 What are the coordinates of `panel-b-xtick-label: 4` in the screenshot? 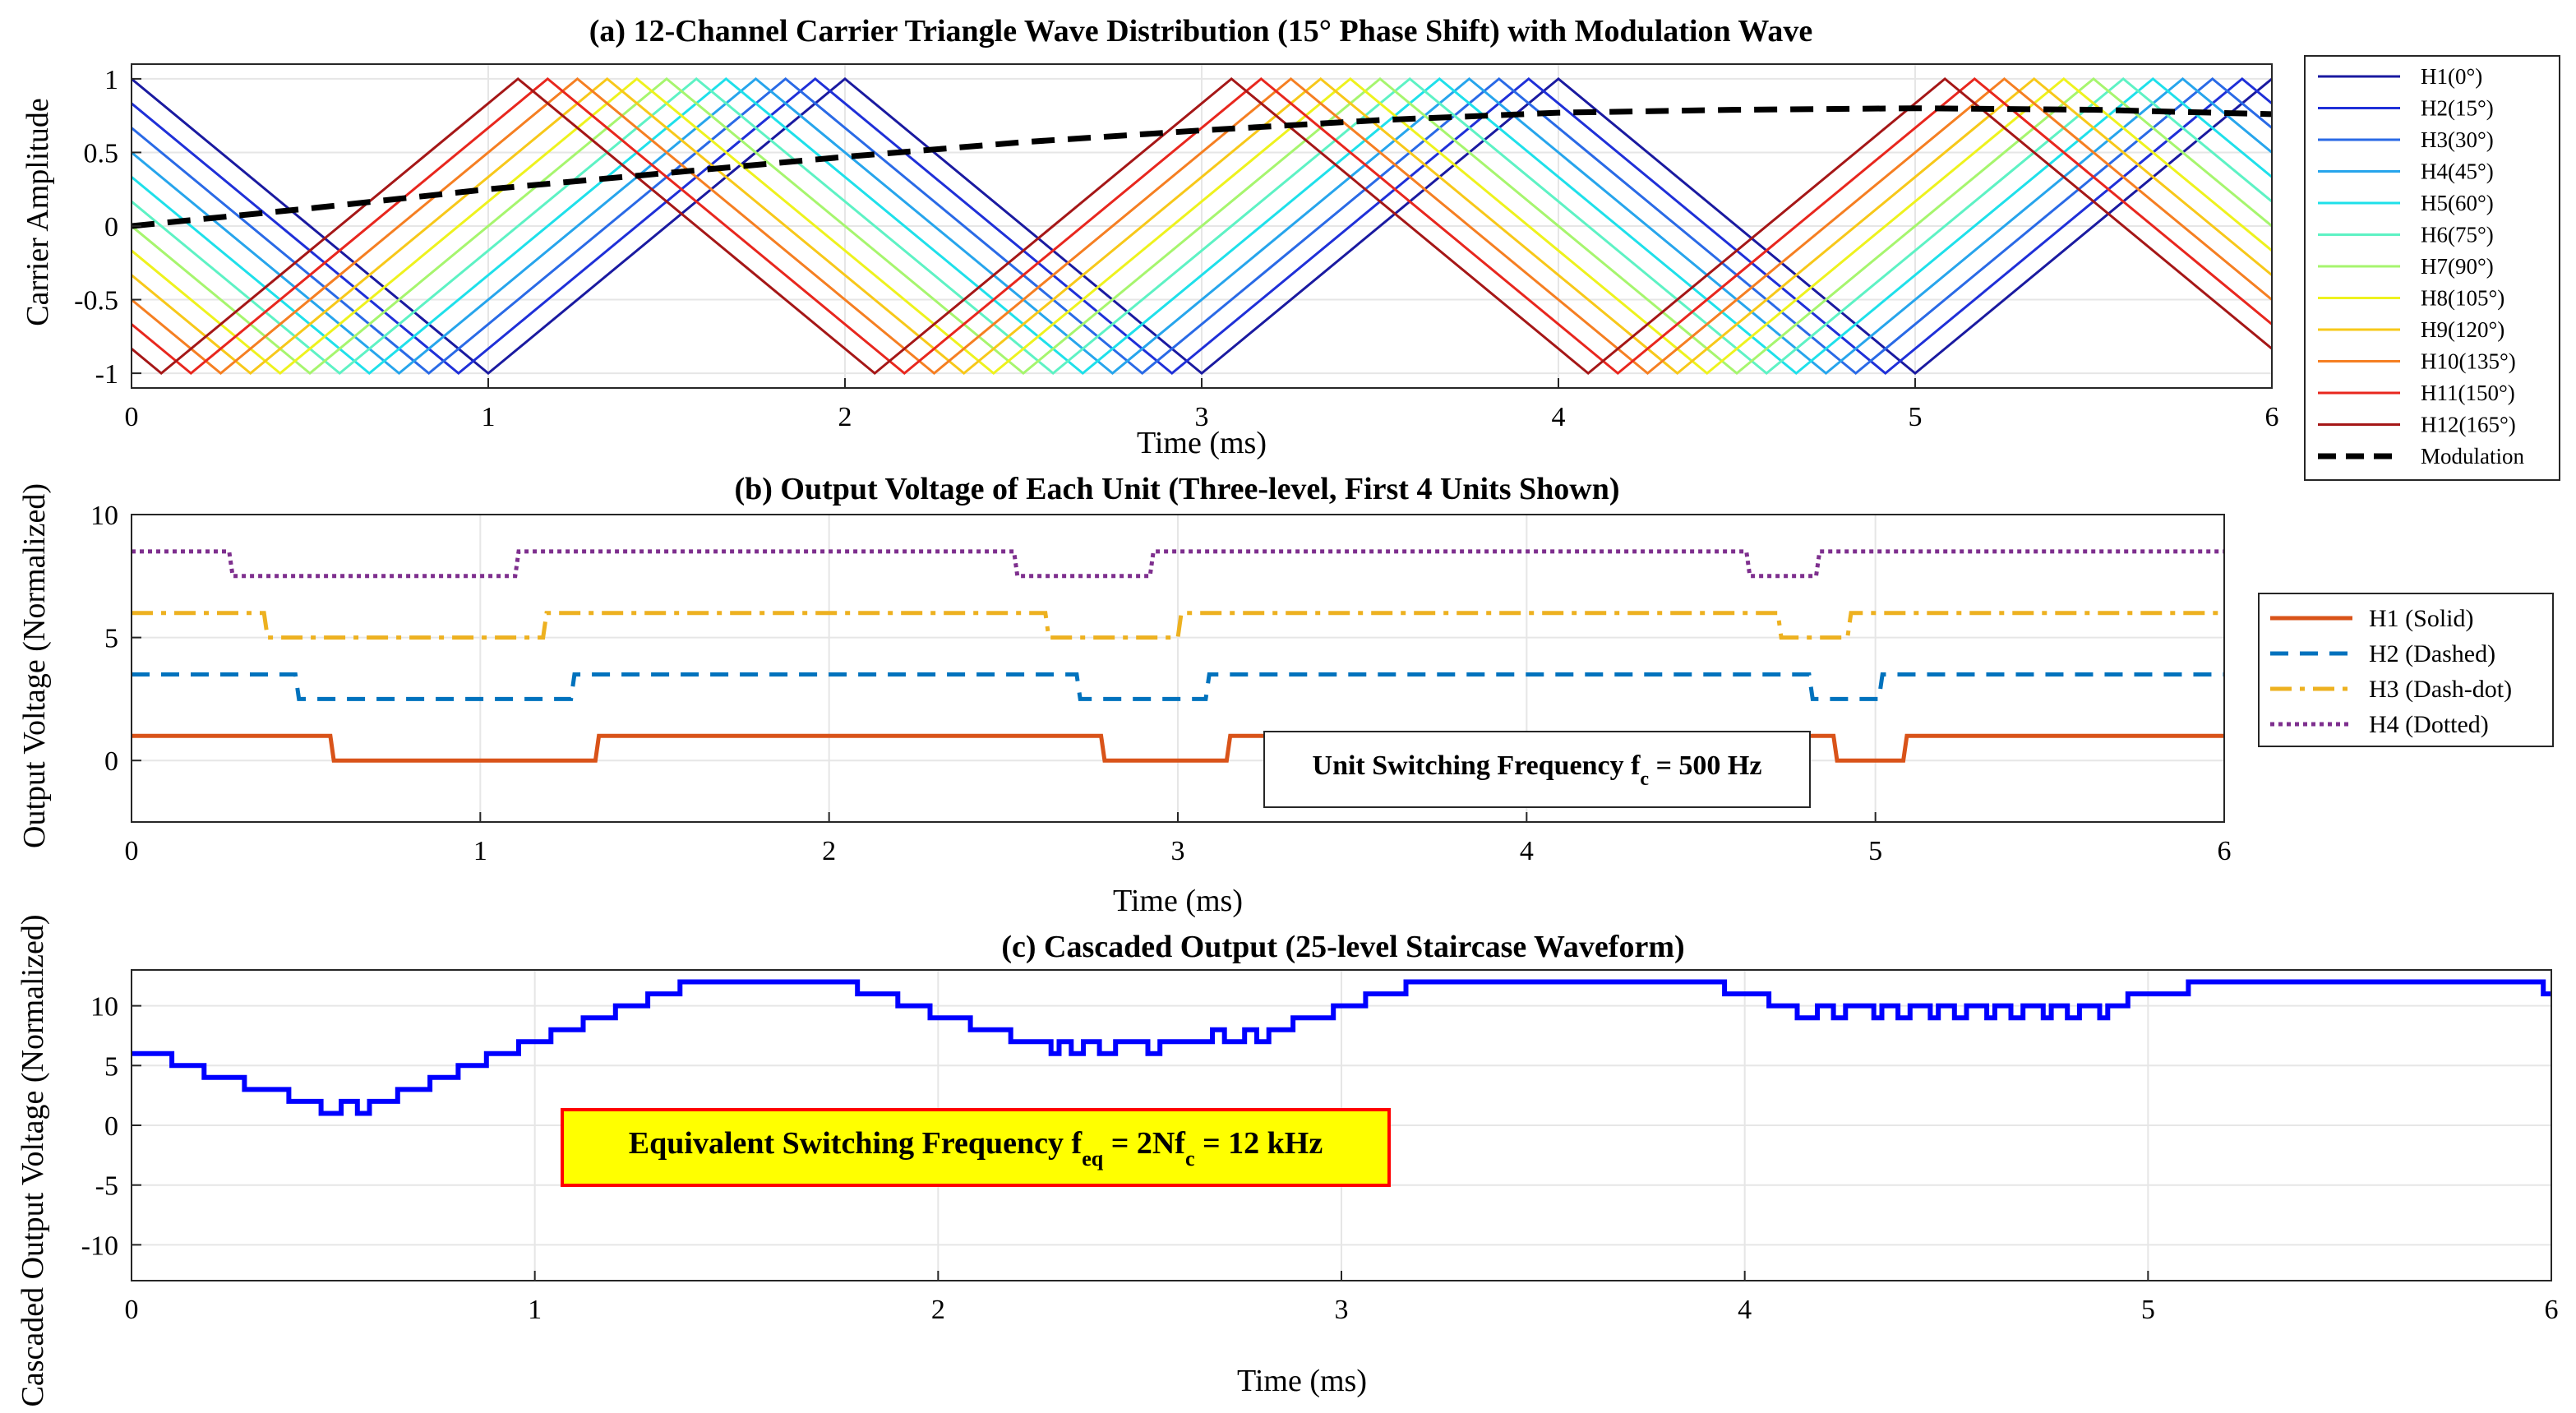 It's located at (1527, 851).